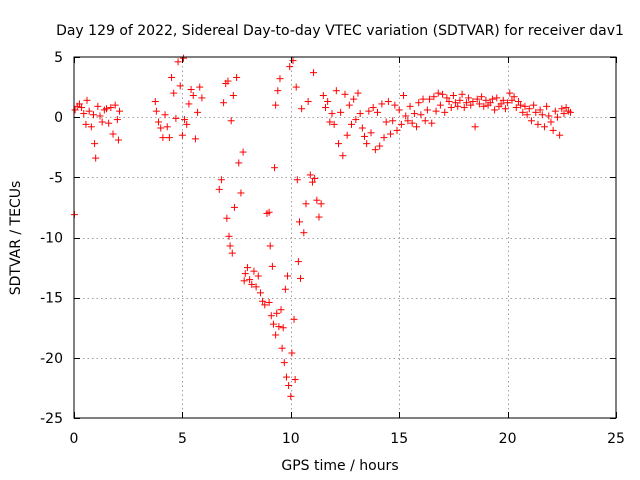 This screenshot has height=480, width=640. Describe the element at coordinates (58, 58) in the screenshot. I see `y-tick-label: 5` at that location.